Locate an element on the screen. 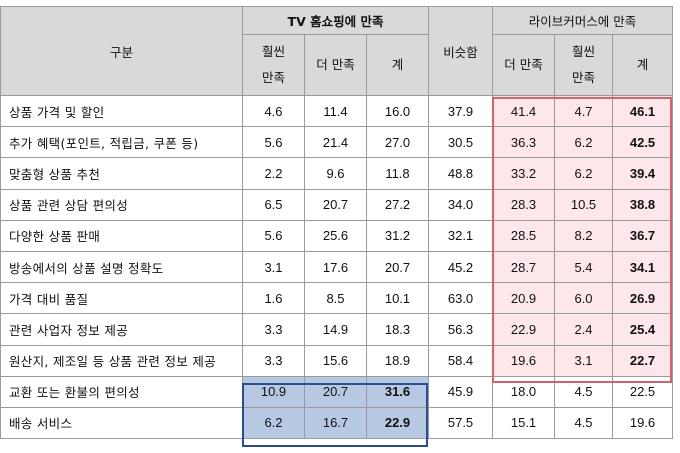 The image size is (680, 453). value-cell: 26.9 is located at coordinates (643, 298).